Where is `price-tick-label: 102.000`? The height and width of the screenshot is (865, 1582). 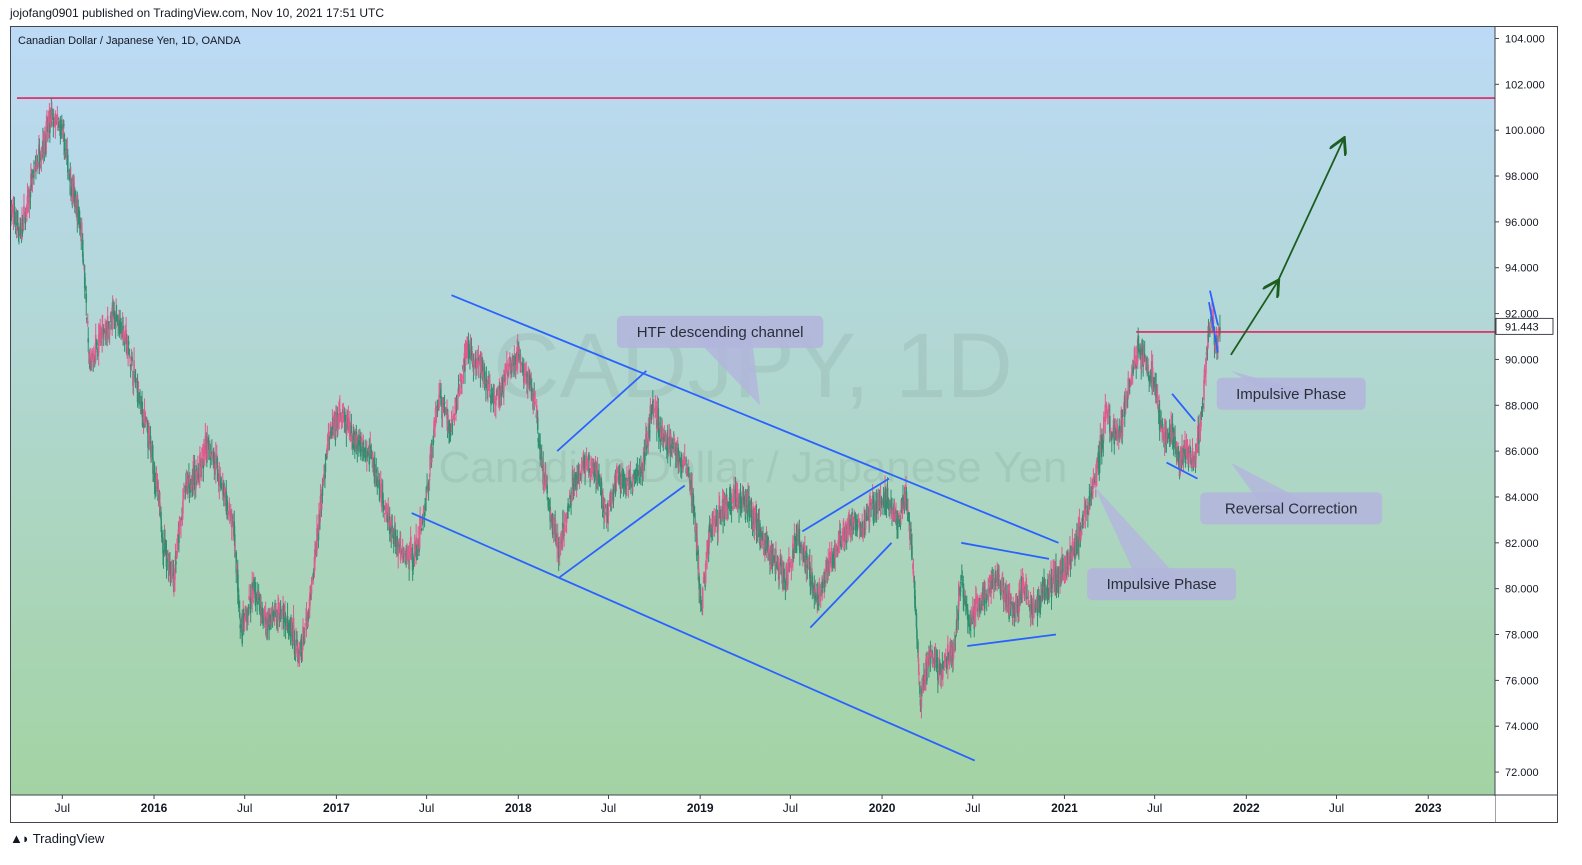 price-tick-label: 102.000 is located at coordinates (1525, 85).